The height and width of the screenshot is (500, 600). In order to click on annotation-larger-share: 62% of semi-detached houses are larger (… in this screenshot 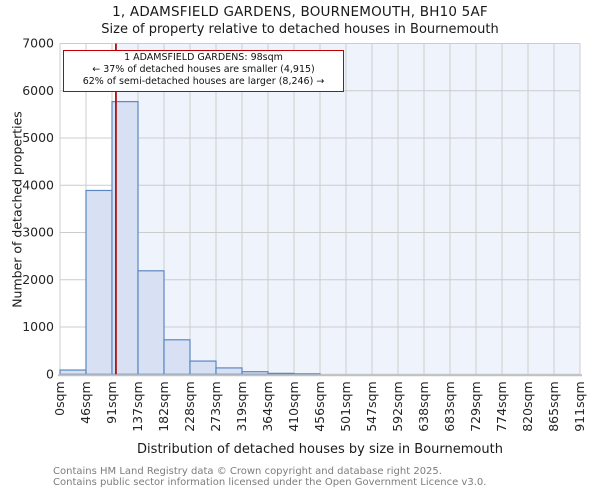, I will do `click(203, 82)`.